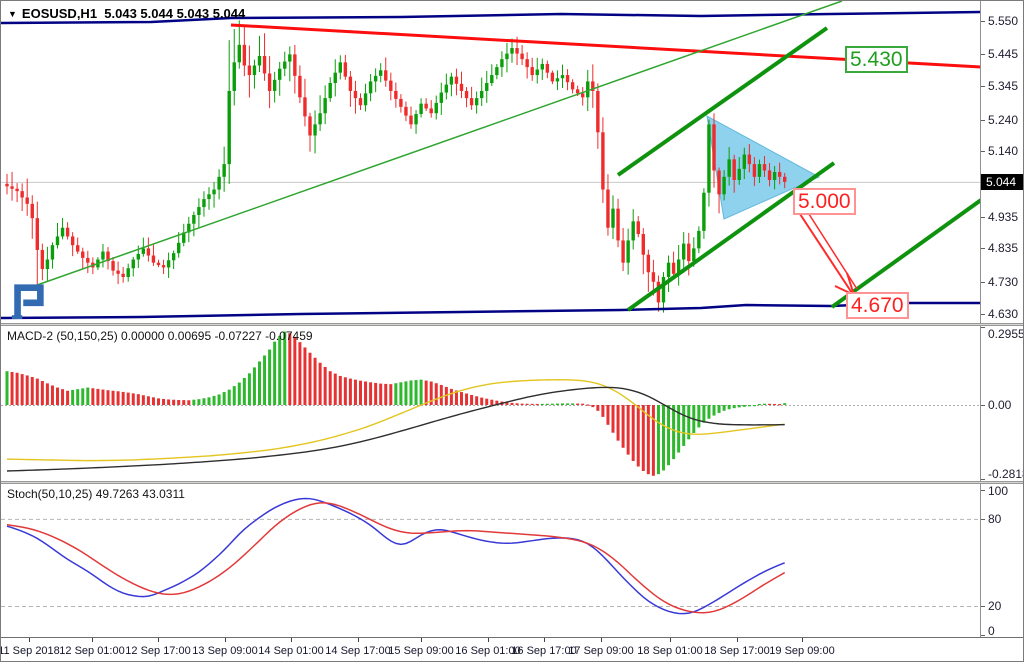 The height and width of the screenshot is (662, 1024). What do you see at coordinates (980, 319) in the screenshot?
I see `axis-divider` at bounding box center [980, 319].